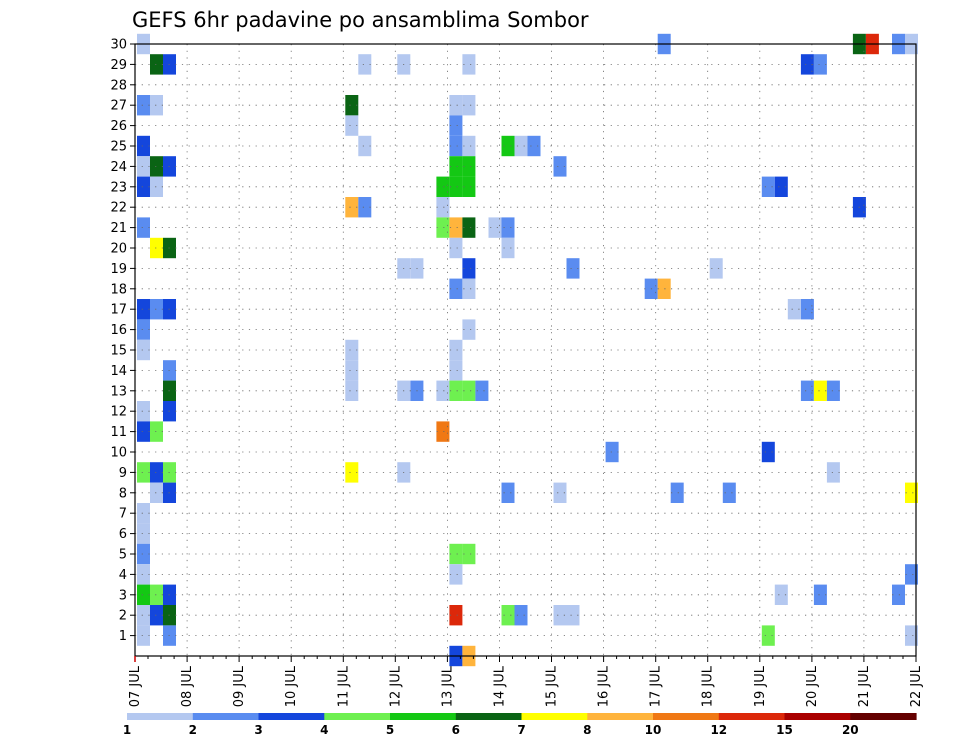 The width and height of the screenshot is (960, 742). I want to click on y-tick-label: 23, so click(118, 187).